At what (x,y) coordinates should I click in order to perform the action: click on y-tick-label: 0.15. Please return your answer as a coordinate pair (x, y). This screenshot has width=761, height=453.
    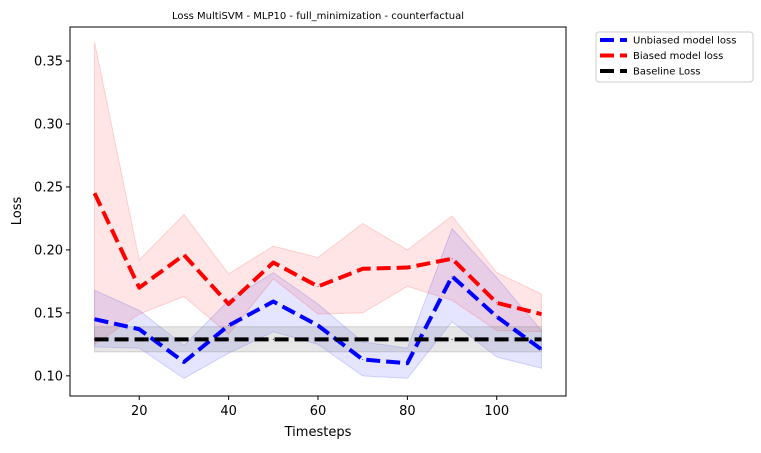
    Looking at the image, I should click on (48, 313).